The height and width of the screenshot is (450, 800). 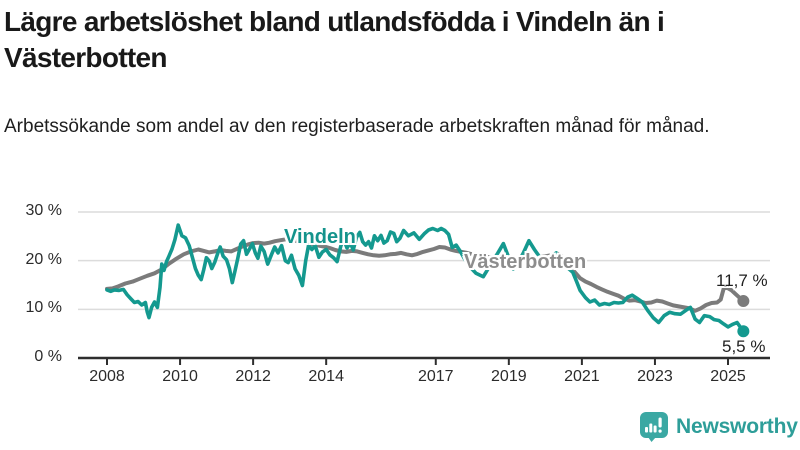 What do you see at coordinates (744, 346) in the screenshot?
I see `end-value-vindeln: 5,5 %` at bounding box center [744, 346].